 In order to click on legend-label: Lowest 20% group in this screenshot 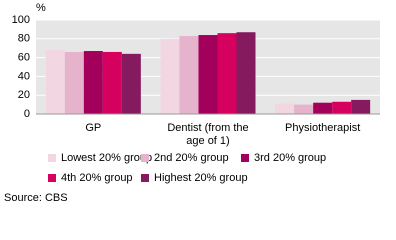, I will do `click(107, 158)`.